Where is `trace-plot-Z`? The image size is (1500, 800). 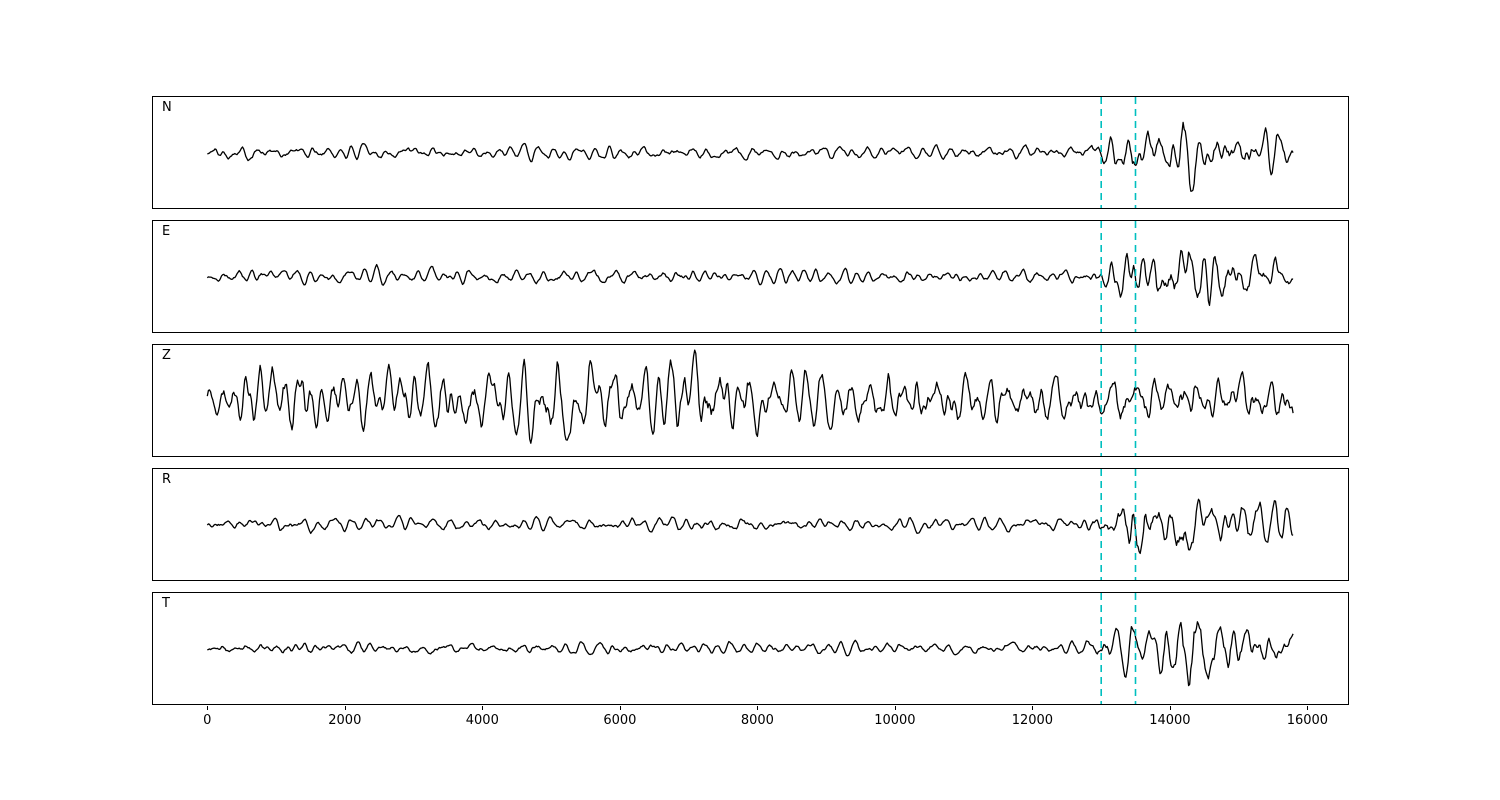
trace-plot-Z is located at coordinates (750, 400).